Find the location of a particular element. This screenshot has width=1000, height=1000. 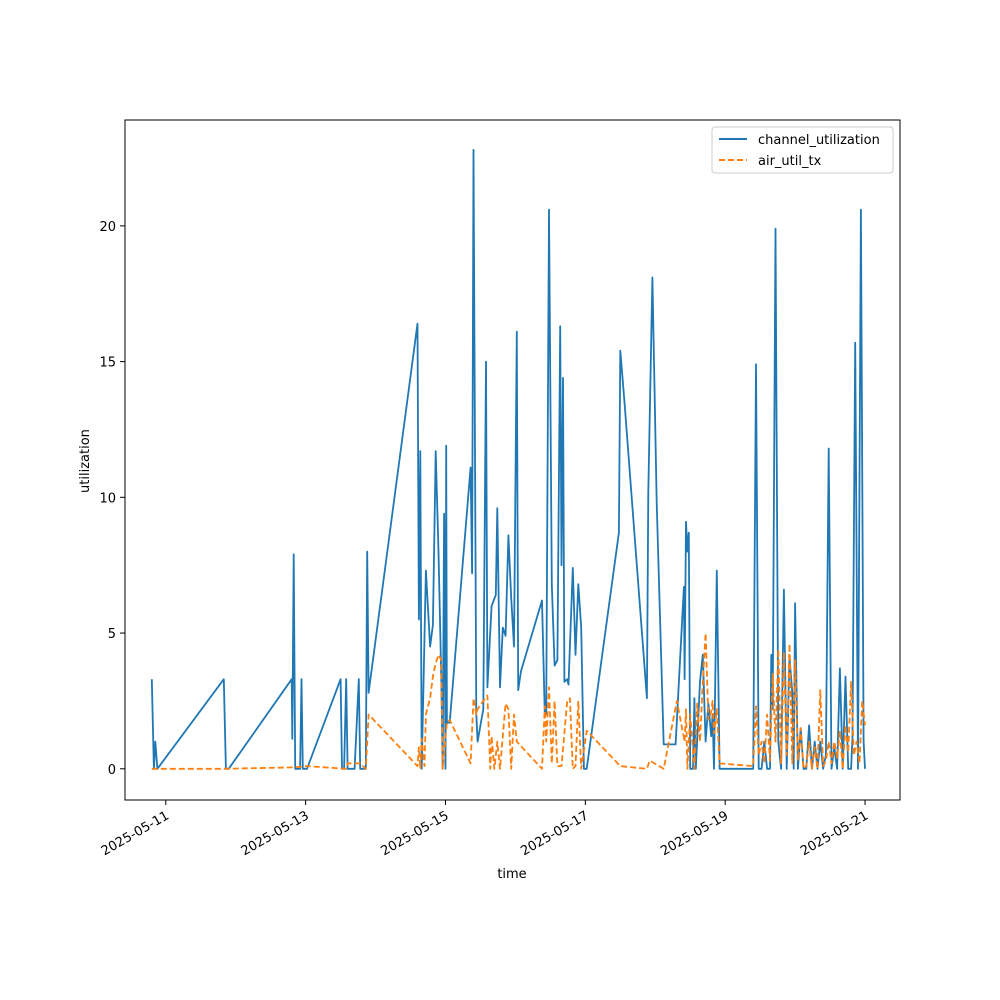

y-tick-label-3: 15 is located at coordinates (107, 363).